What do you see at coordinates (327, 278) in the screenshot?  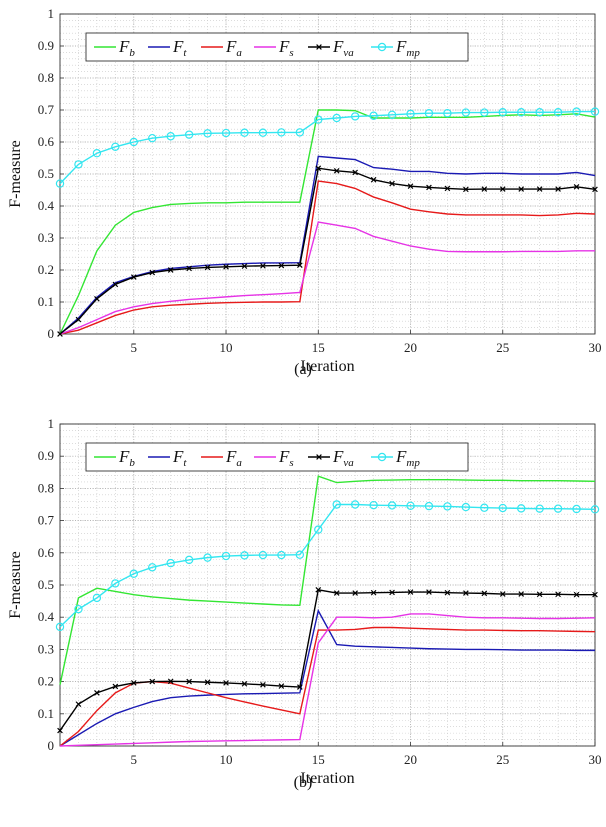 I see `series-f-s` at bounding box center [327, 278].